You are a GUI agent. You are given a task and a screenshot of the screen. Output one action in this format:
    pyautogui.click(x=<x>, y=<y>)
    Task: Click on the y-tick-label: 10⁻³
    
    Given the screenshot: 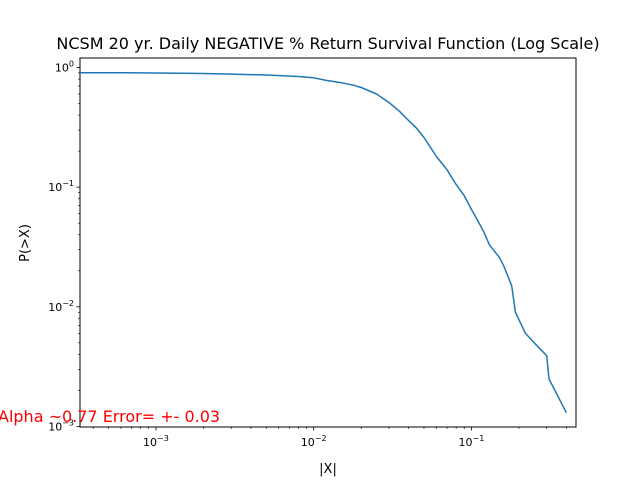 What is the action you would take?
    pyautogui.click(x=61, y=425)
    